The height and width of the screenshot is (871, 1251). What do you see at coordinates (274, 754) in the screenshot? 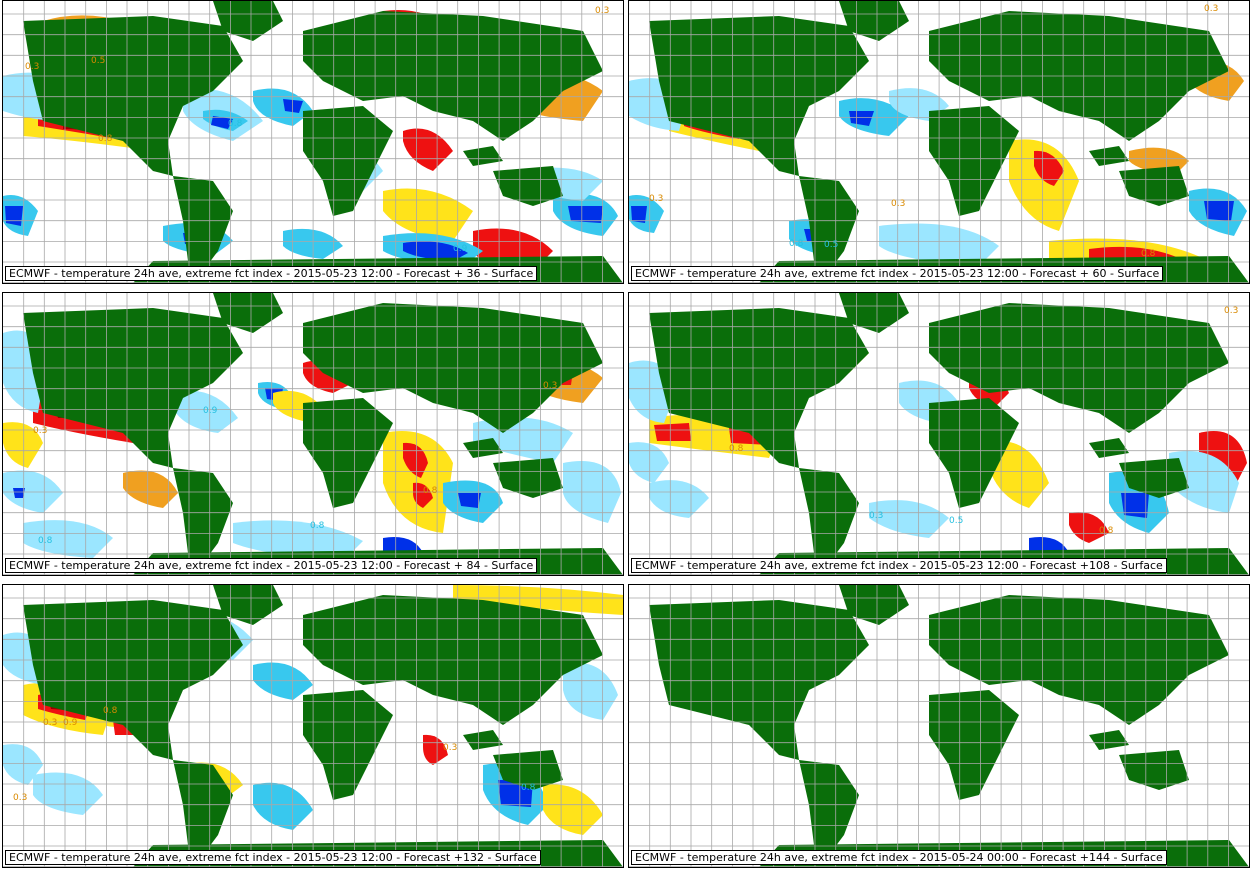
I see `contour-labels: 0.3 0.9 0.8 0.3 0.8 0.3` at bounding box center [274, 754].